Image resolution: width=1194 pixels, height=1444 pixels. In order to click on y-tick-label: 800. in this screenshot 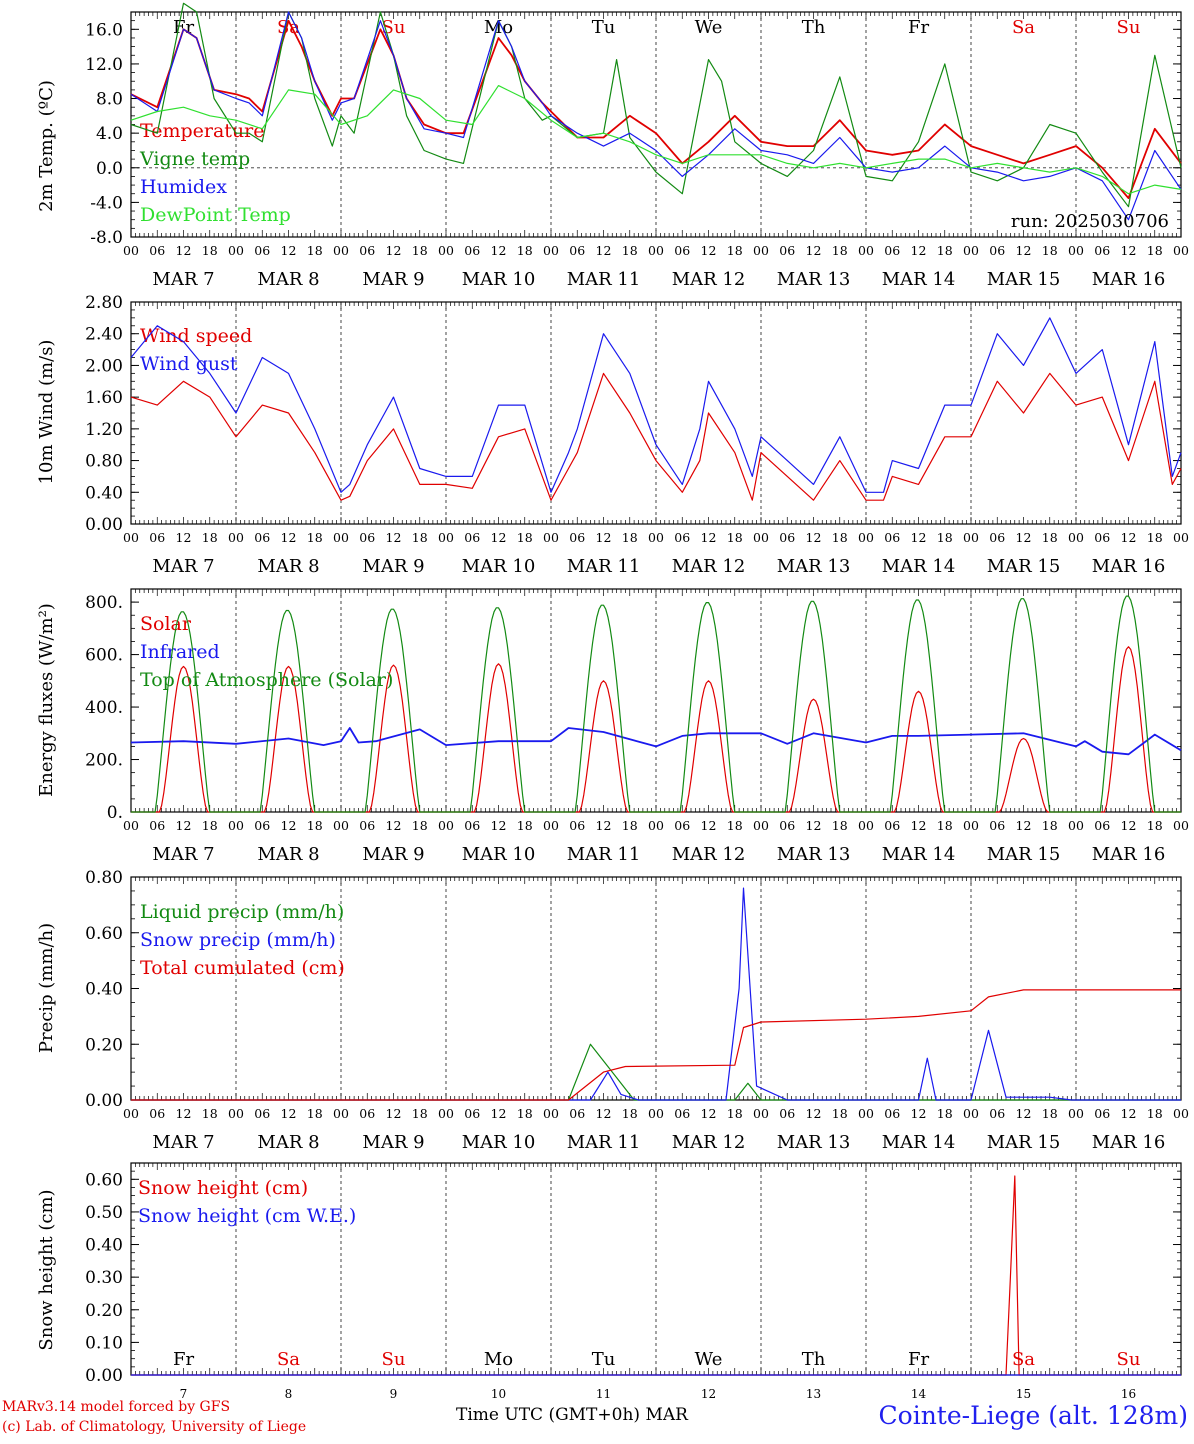, I will do `click(104, 603)`.